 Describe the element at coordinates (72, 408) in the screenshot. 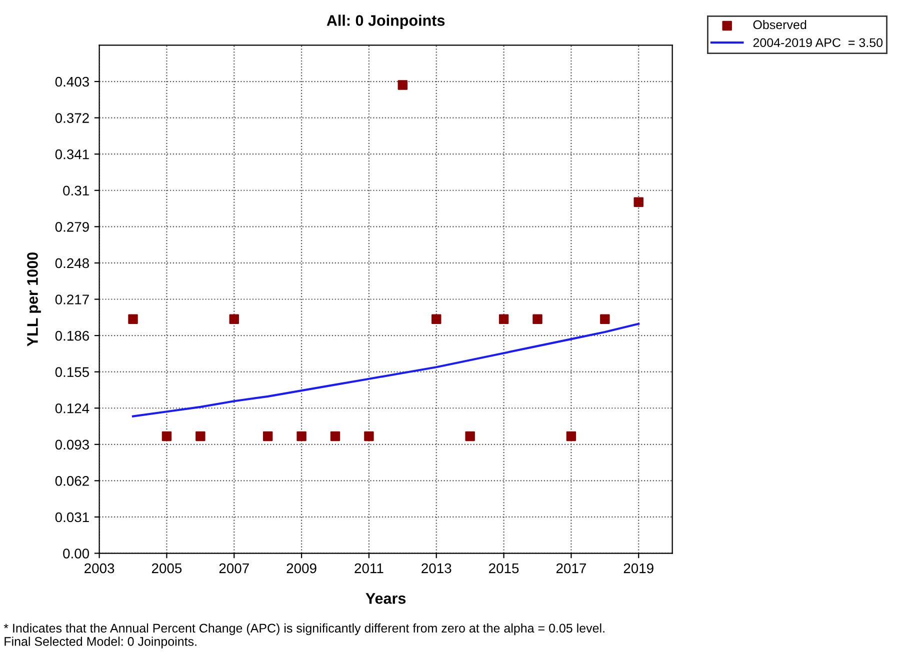

I see `y-tick-label: 0.124` at that location.